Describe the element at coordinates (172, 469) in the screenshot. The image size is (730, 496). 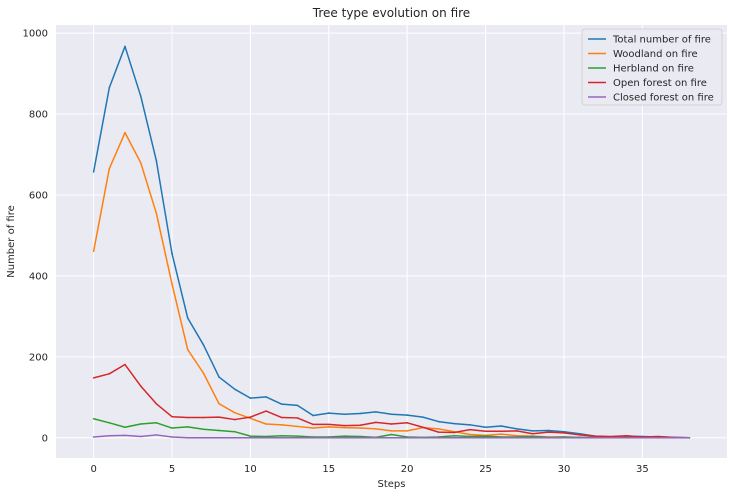
I see `x-tick-label: 5` at that location.